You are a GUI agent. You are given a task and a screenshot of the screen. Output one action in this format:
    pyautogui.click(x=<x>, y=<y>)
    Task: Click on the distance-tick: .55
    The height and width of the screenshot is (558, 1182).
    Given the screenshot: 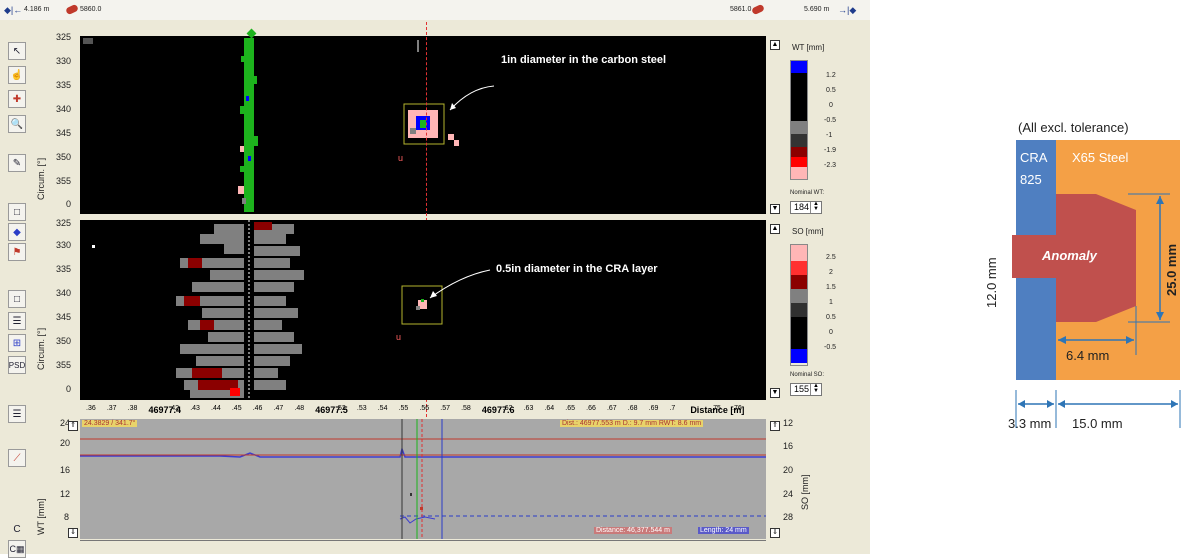 What is the action you would take?
    pyautogui.click(x=403, y=408)
    